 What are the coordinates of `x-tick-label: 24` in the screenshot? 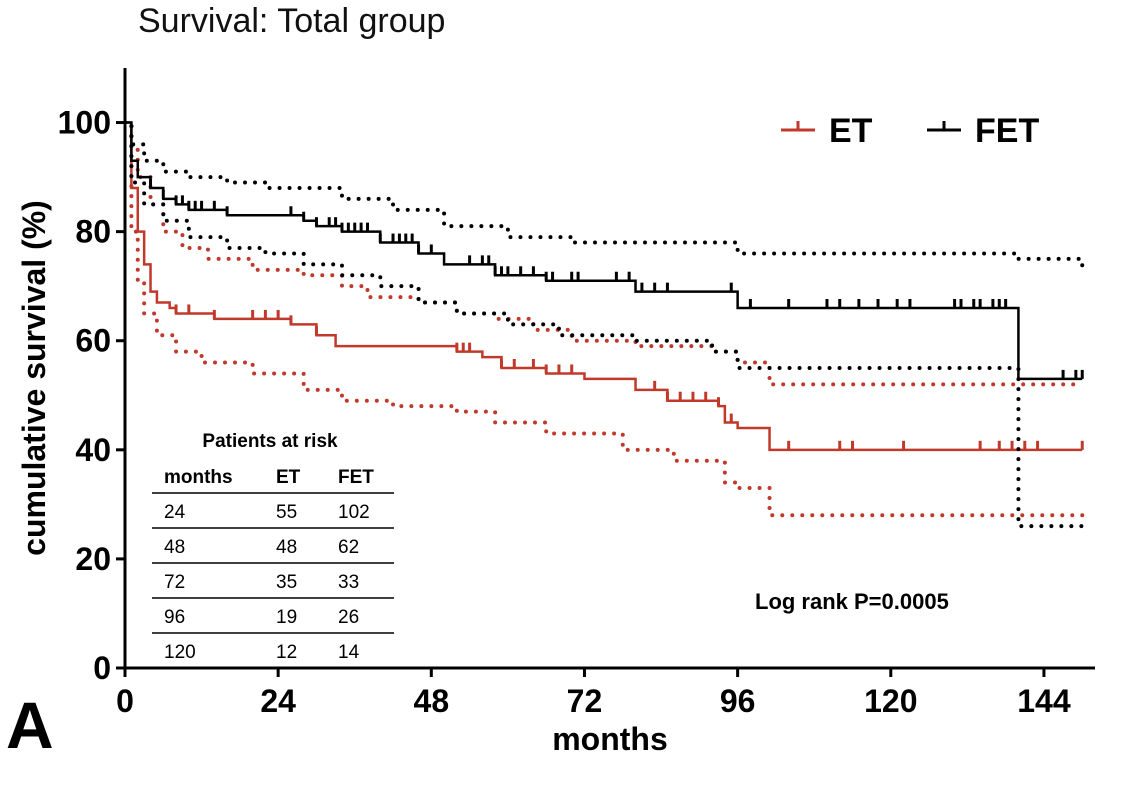 It's located at (278, 701).